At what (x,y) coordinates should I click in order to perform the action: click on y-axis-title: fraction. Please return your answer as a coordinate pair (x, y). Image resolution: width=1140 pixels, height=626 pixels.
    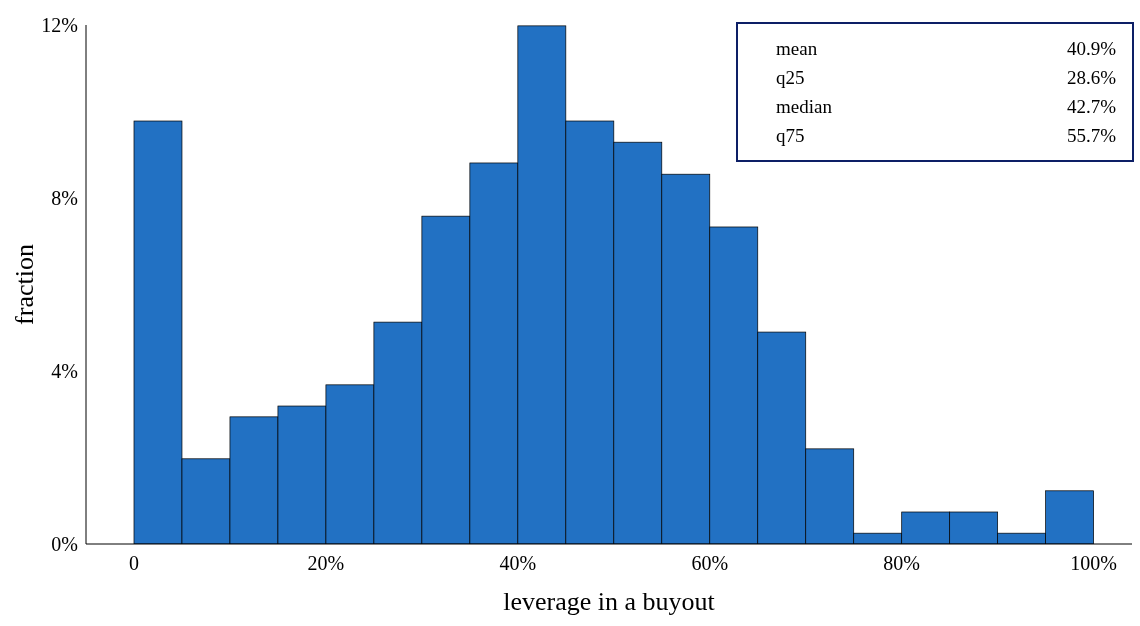
    Looking at the image, I should click on (25, 284).